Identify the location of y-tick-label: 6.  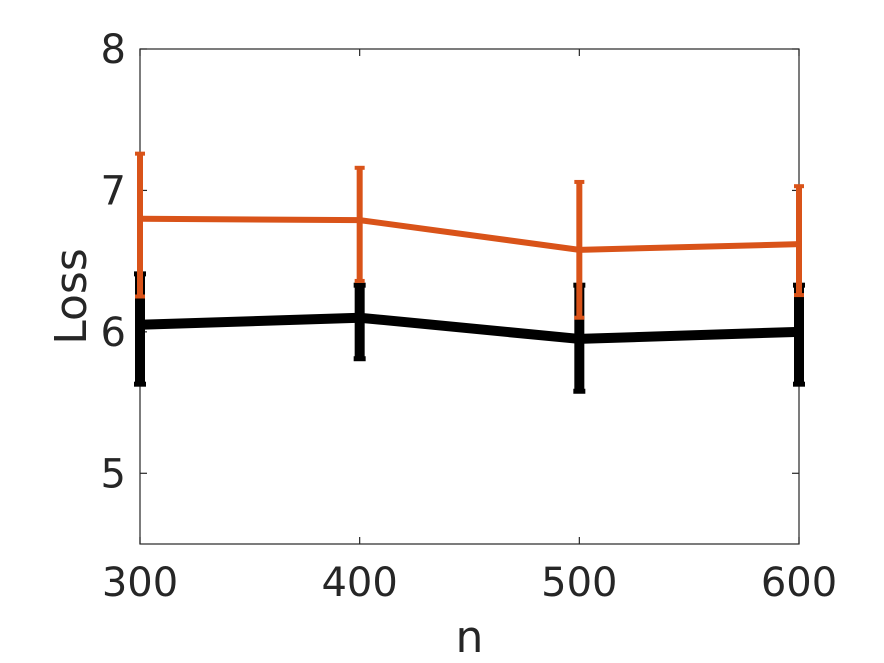
(113, 333).